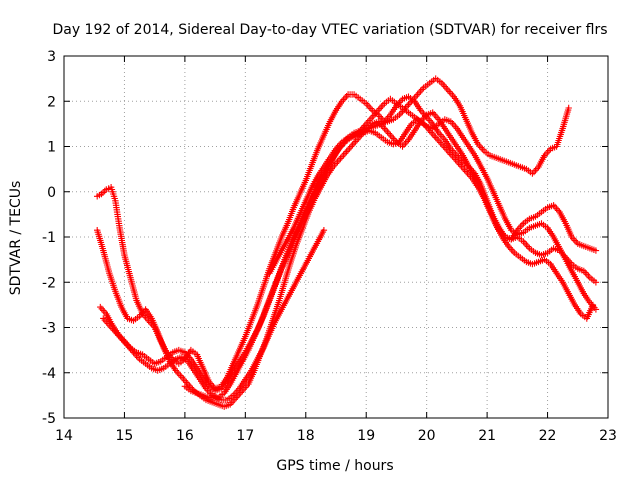 This screenshot has width=640, height=480. What do you see at coordinates (334, 466) in the screenshot?
I see `x-axis-label: GPS time / hours` at bounding box center [334, 466].